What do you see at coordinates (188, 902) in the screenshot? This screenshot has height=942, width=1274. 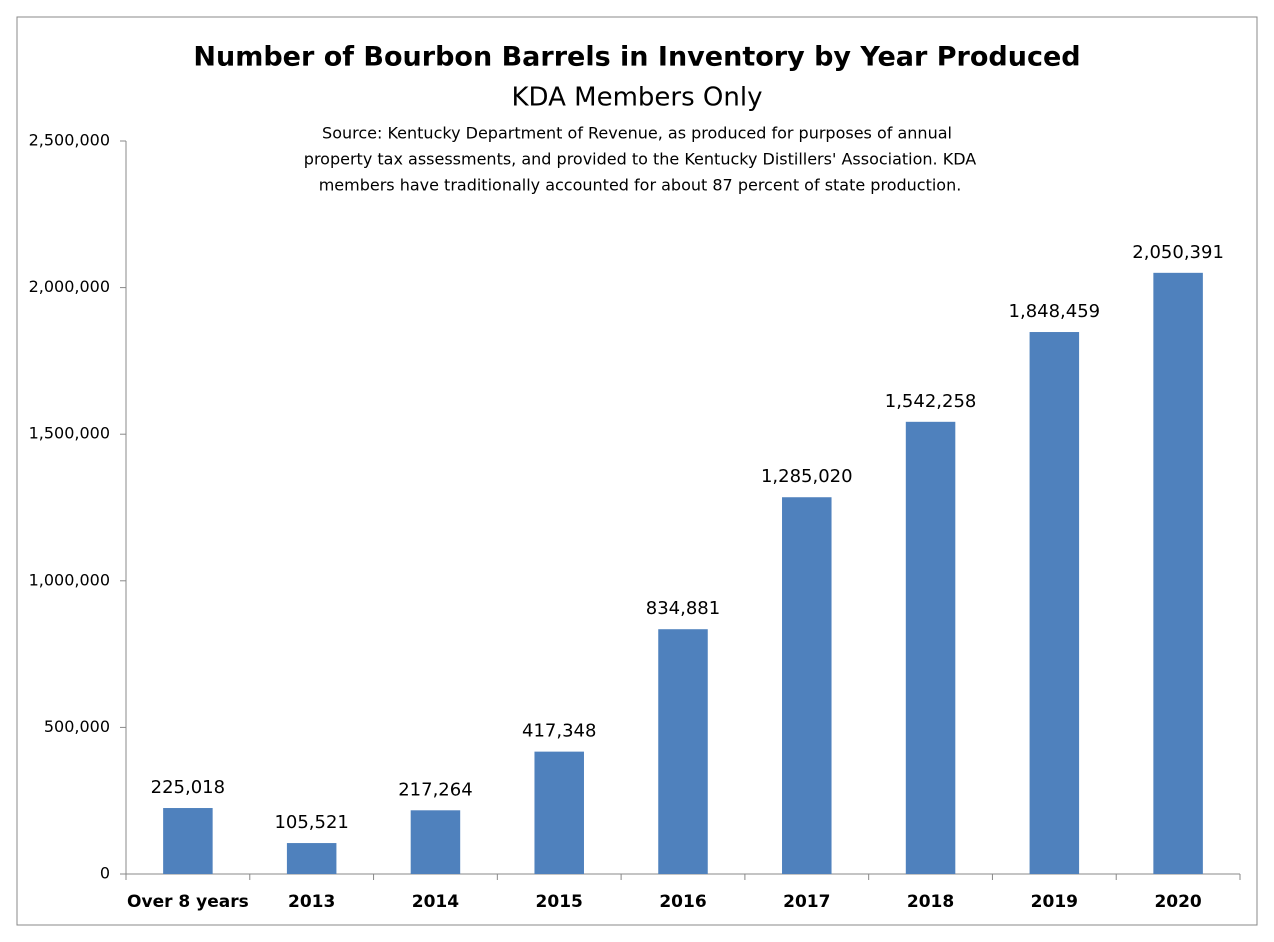 I see `x-tick-label: Over 8 years` at bounding box center [188, 902].